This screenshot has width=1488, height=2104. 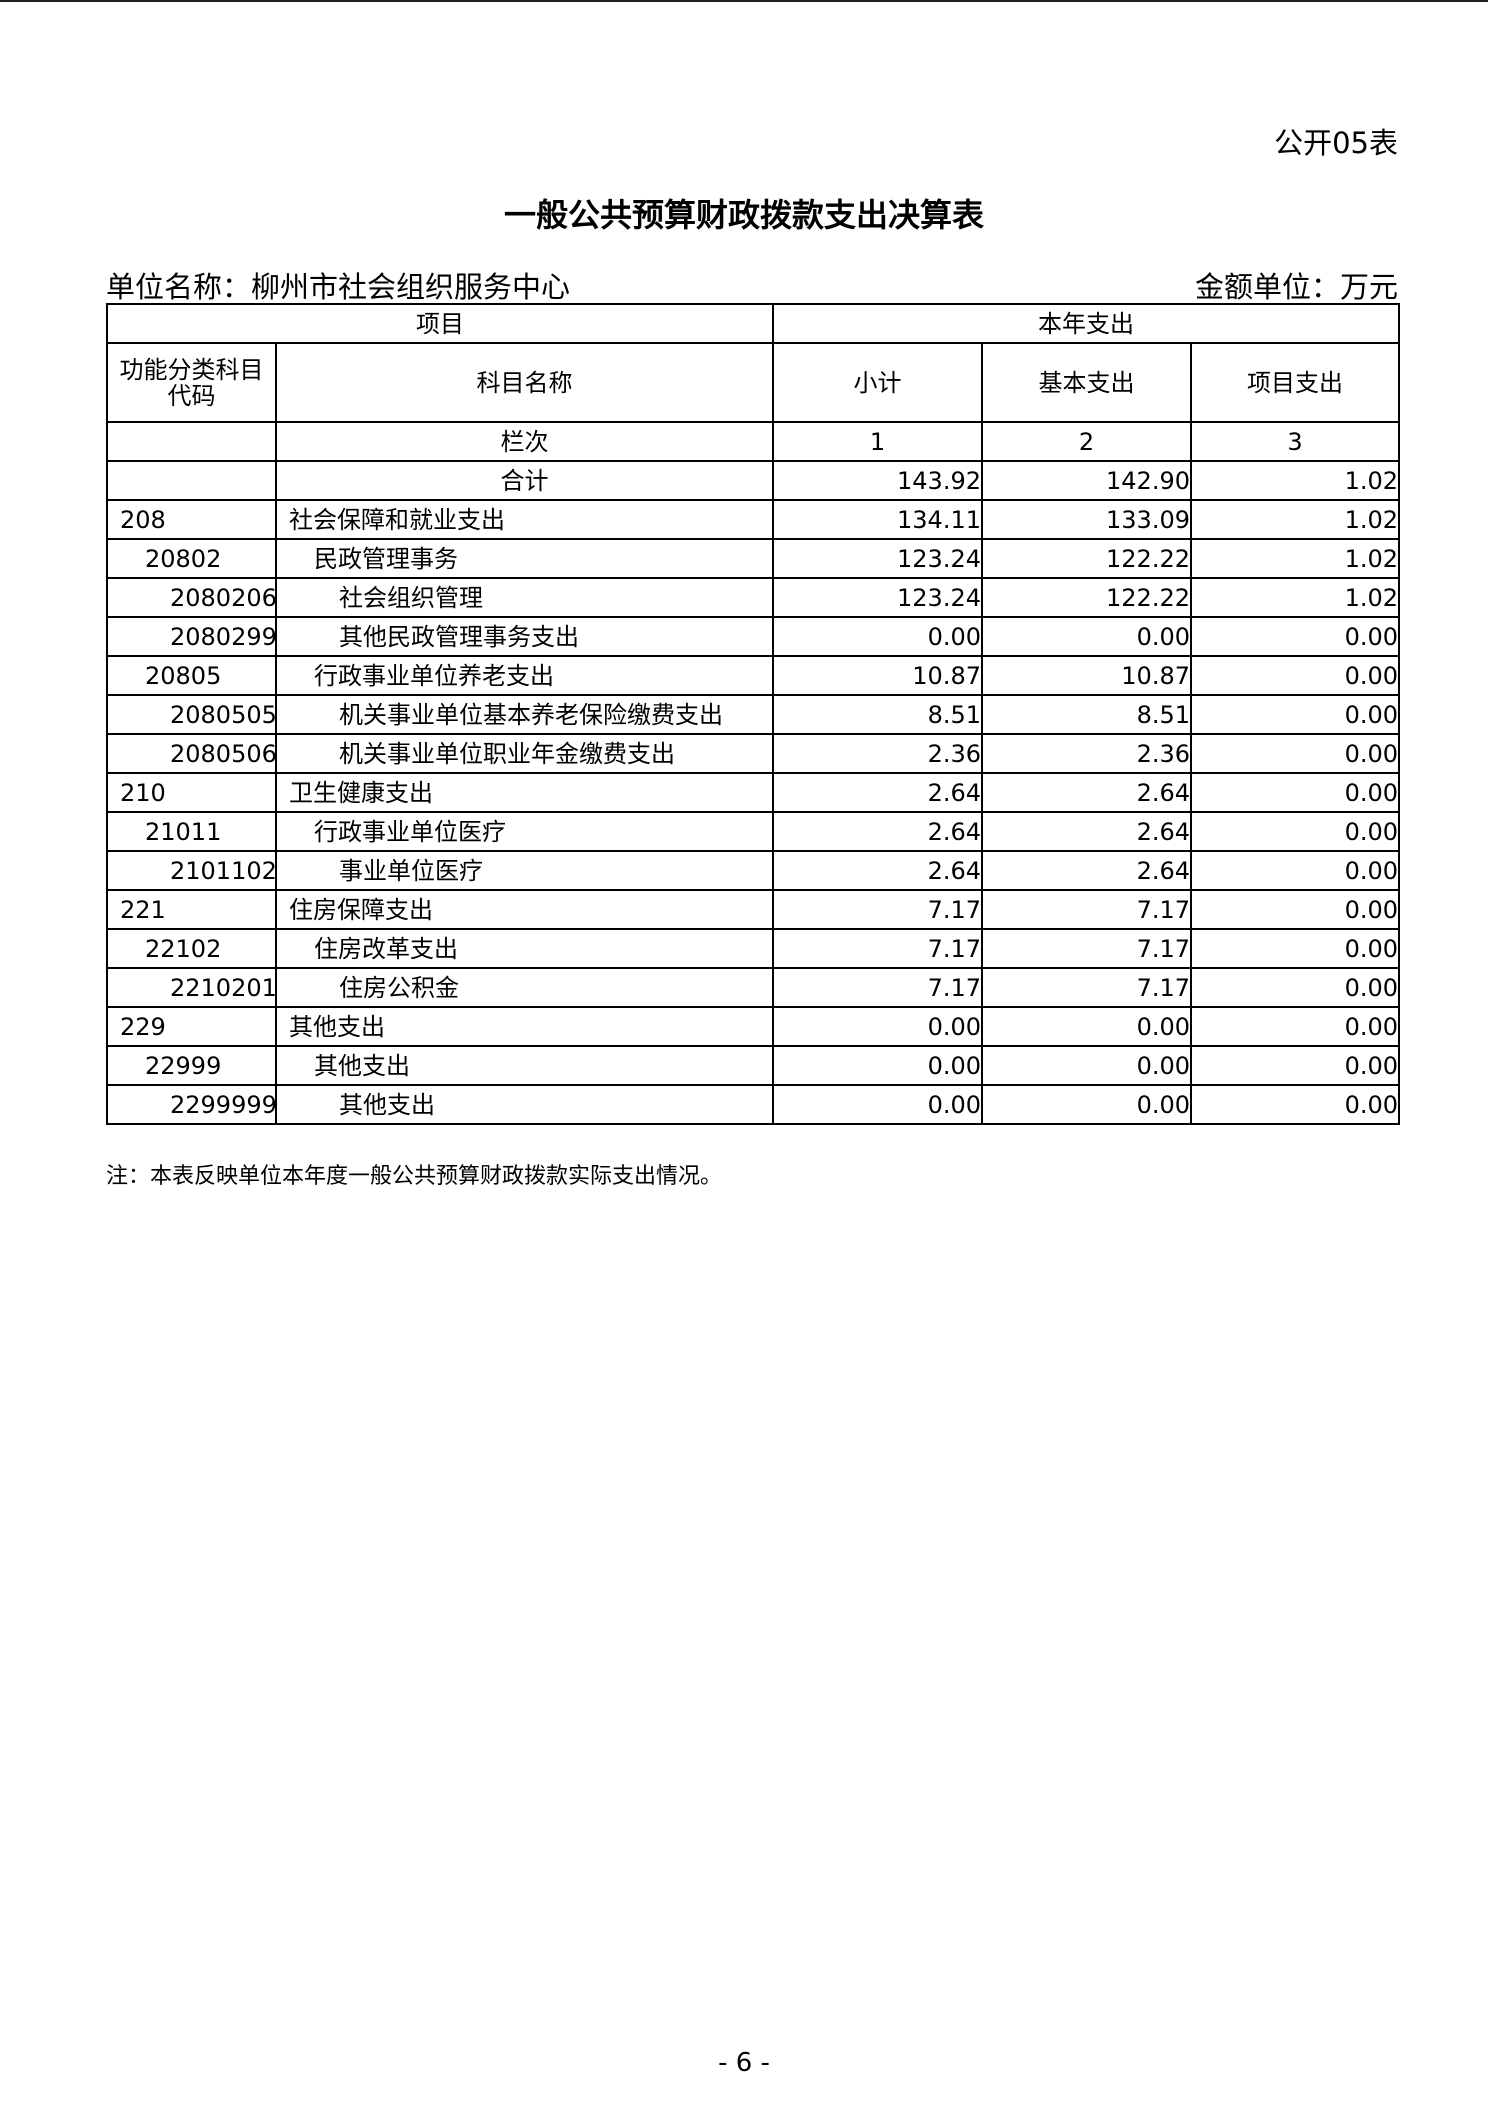 What do you see at coordinates (191, 870) in the screenshot?
I see `code-cell: 2101102` at bounding box center [191, 870].